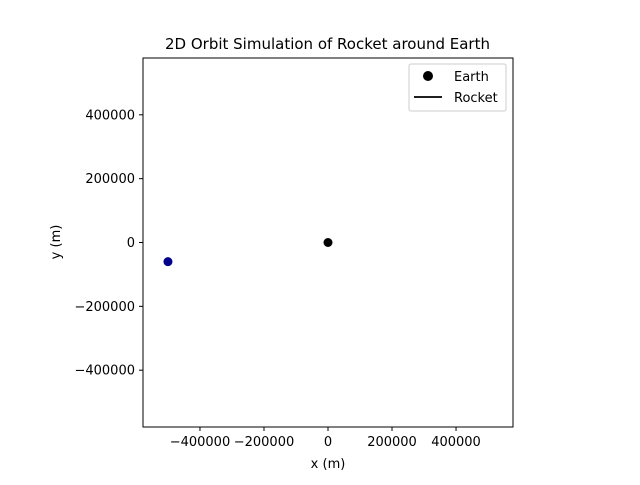 This screenshot has height=485, width=640. Describe the element at coordinates (264, 442) in the screenshot. I see `x-tick-label: −200000` at that location.